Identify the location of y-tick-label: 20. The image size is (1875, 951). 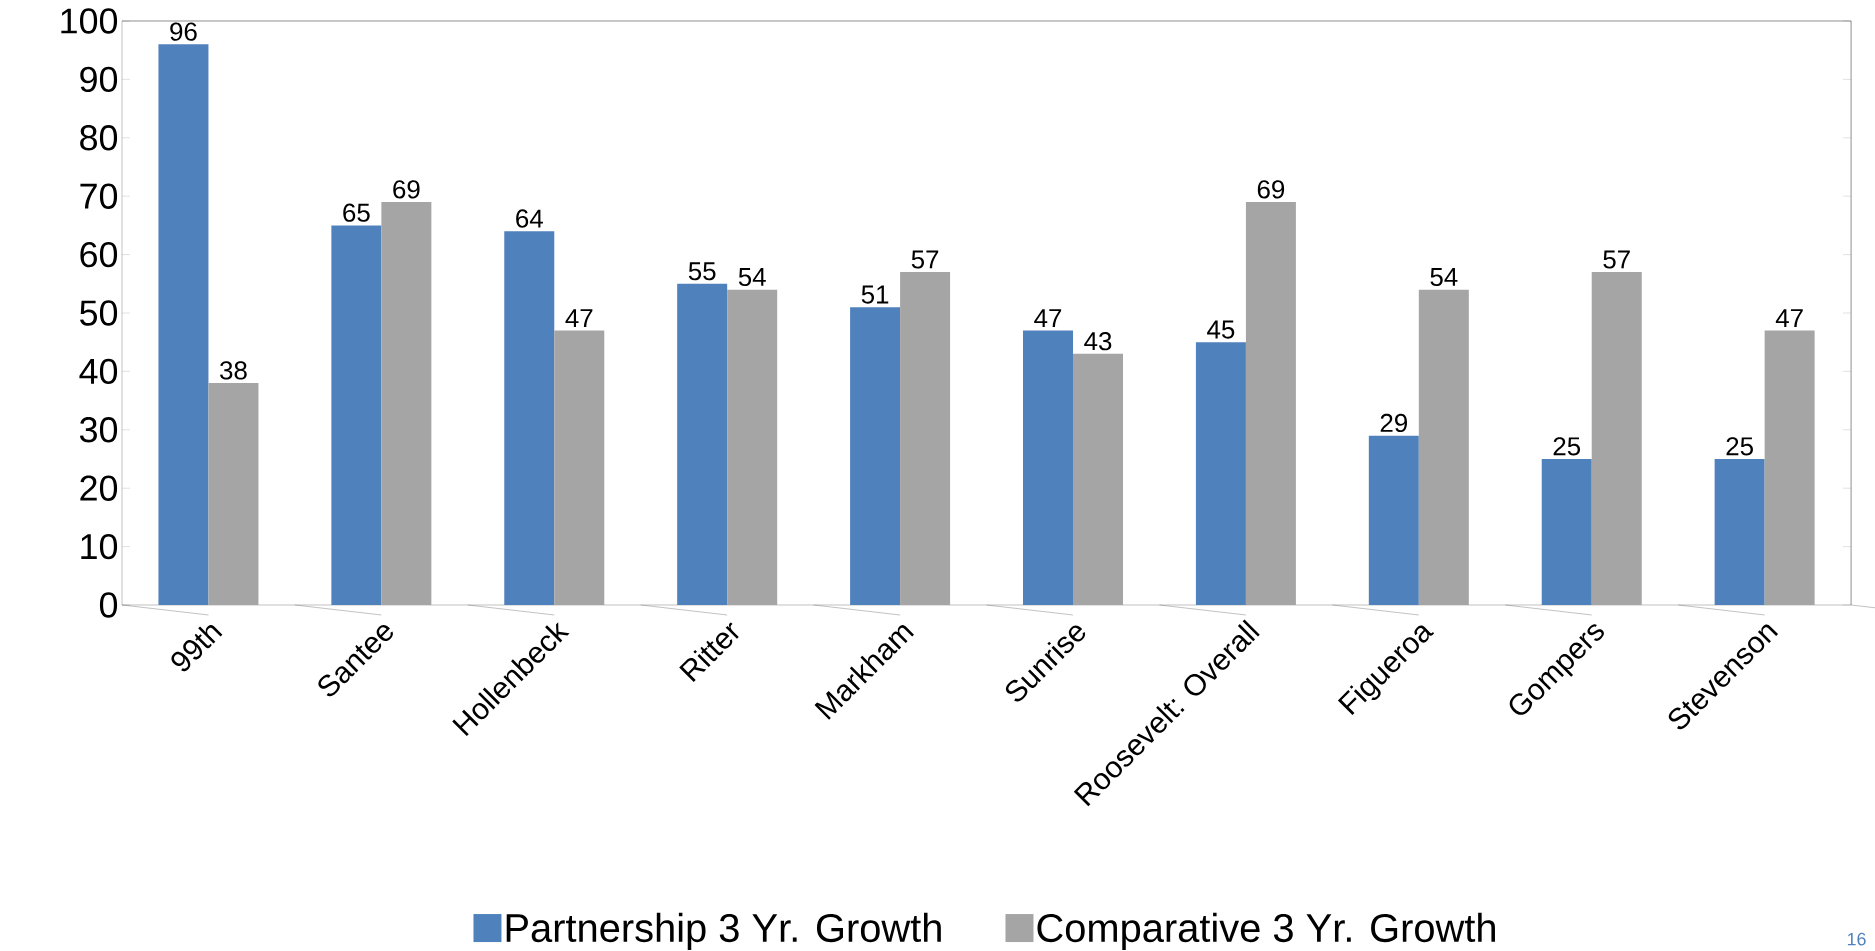
(99, 488).